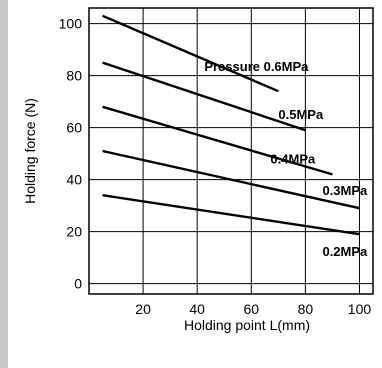  What do you see at coordinates (74, 232) in the screenshot?
I see `y-tick-label: 20` at bounding box center [74, 232].